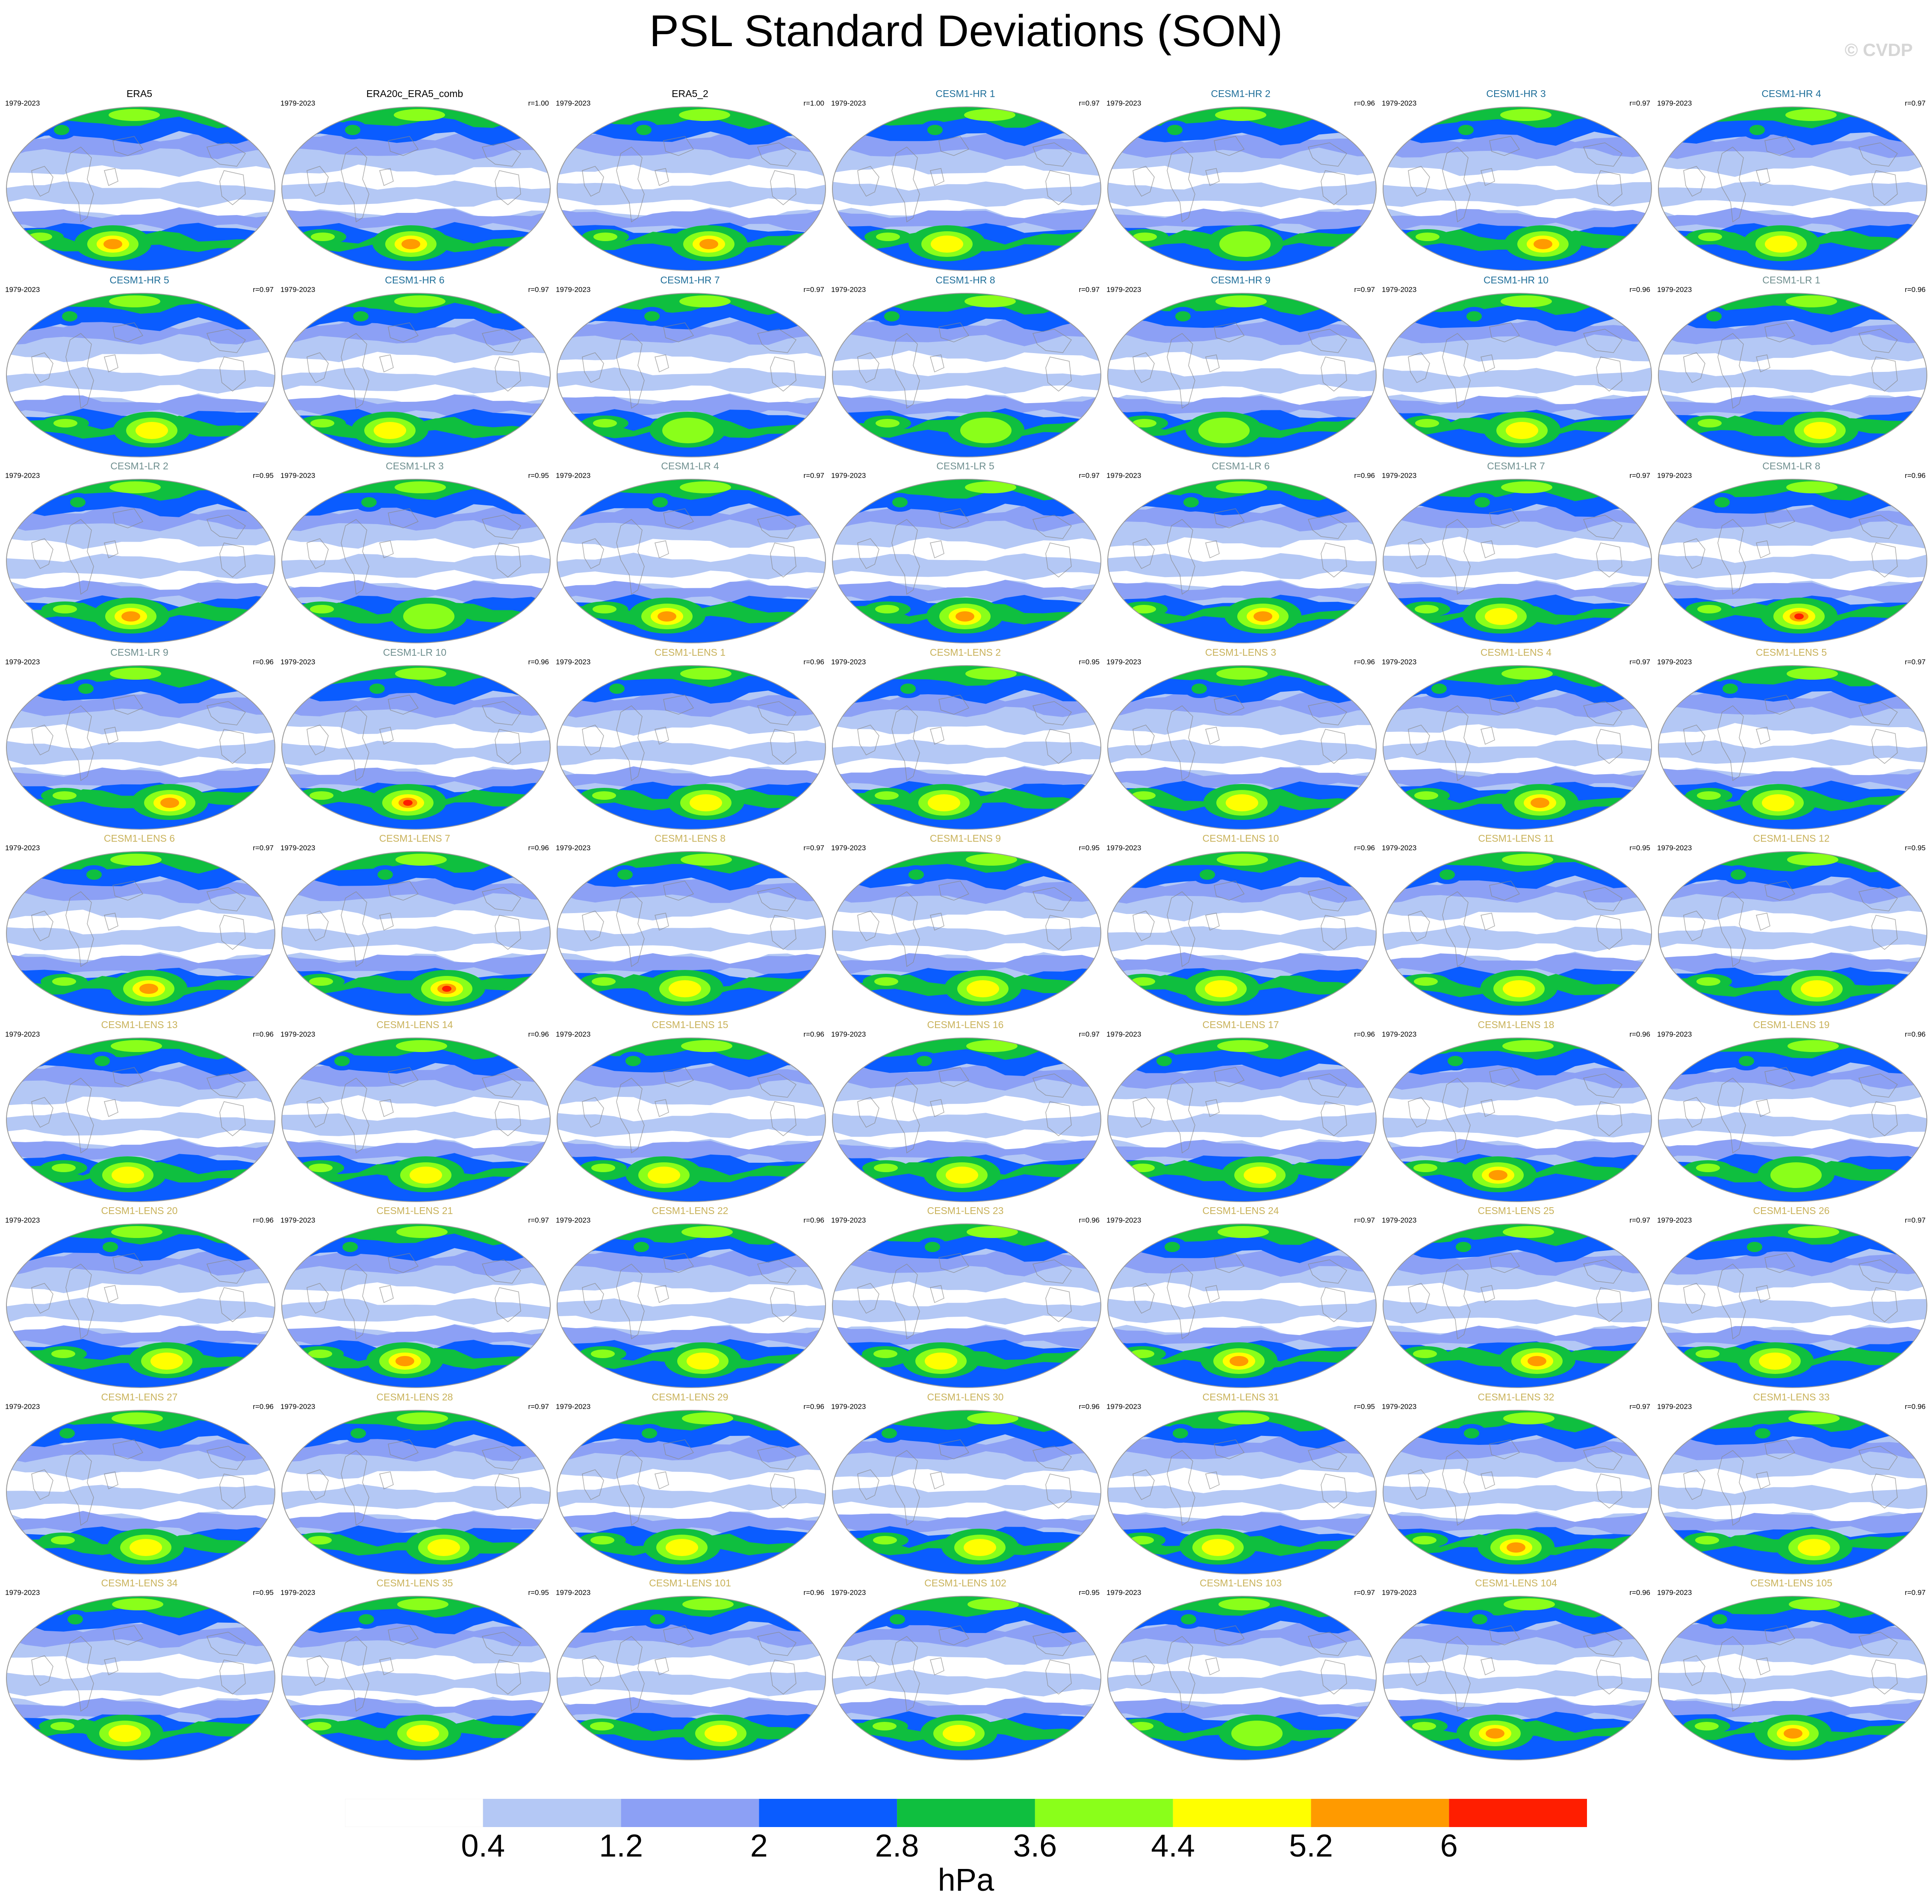  I want to click on map-panel: CESM1-LENS 14 1979-2023 r=0.96, so click(415, 1111).